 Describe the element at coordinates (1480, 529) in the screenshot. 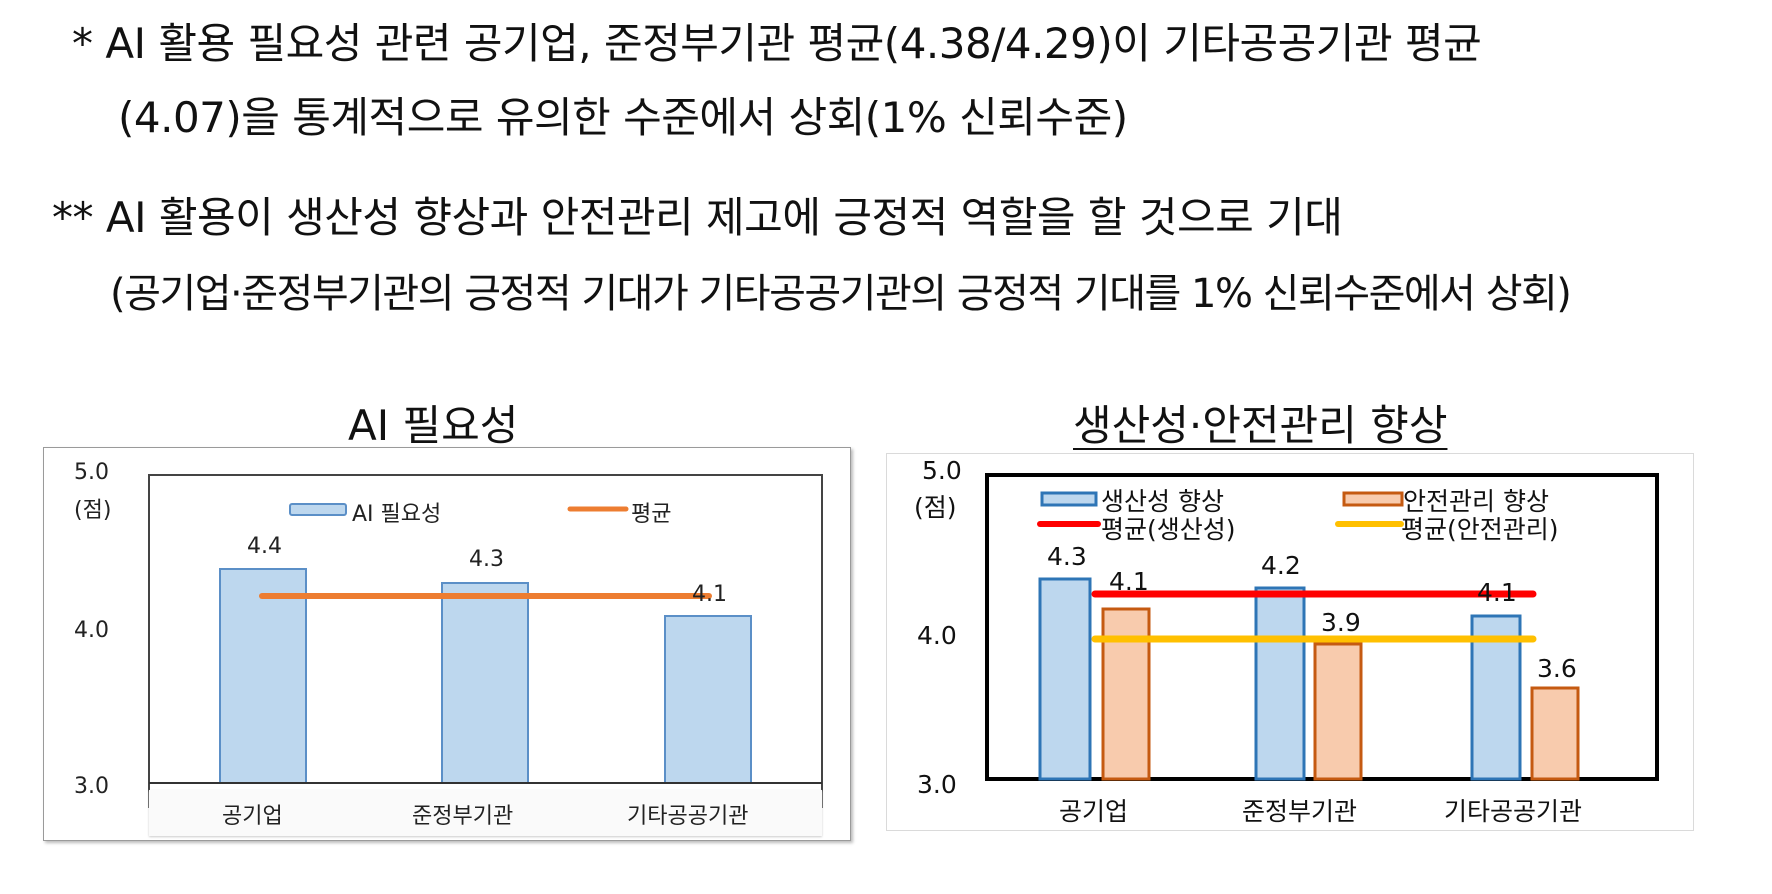

I see `legend-avg-safety: 평균(안전관리)` at that location.